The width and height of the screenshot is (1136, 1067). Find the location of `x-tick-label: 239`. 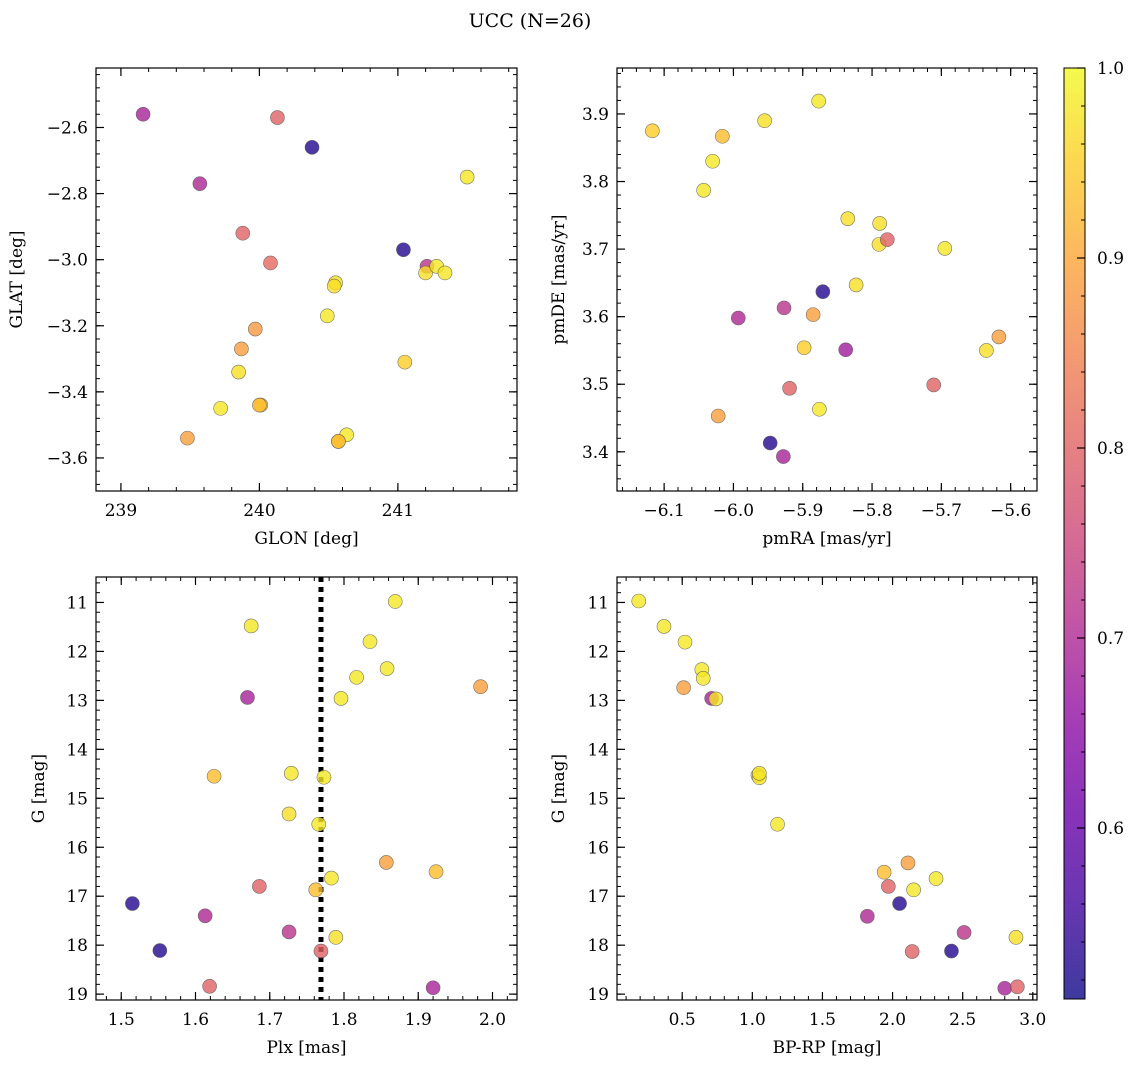

x-tick-label: 239 is located at coordinates (121, 511).